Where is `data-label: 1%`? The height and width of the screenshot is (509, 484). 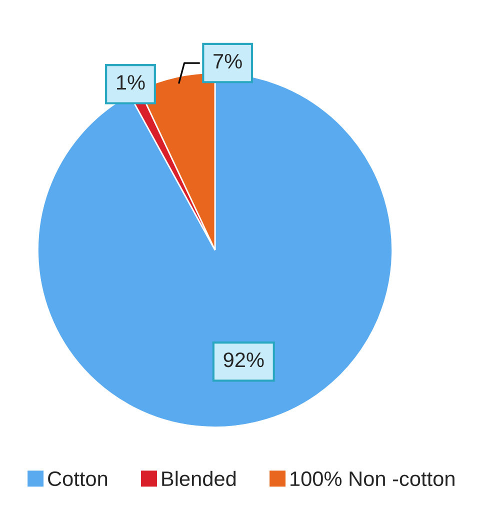 data-label: 1% is located at coordinates (131, 82).